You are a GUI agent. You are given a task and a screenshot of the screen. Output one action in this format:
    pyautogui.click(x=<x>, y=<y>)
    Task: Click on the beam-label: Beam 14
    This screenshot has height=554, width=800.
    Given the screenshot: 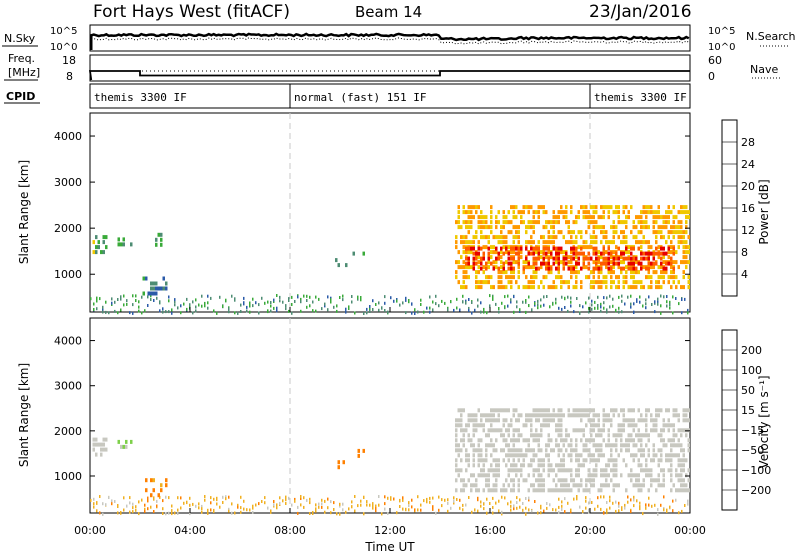 What is the action you would take?
    pyautogui.click(x=388, y=12)
    